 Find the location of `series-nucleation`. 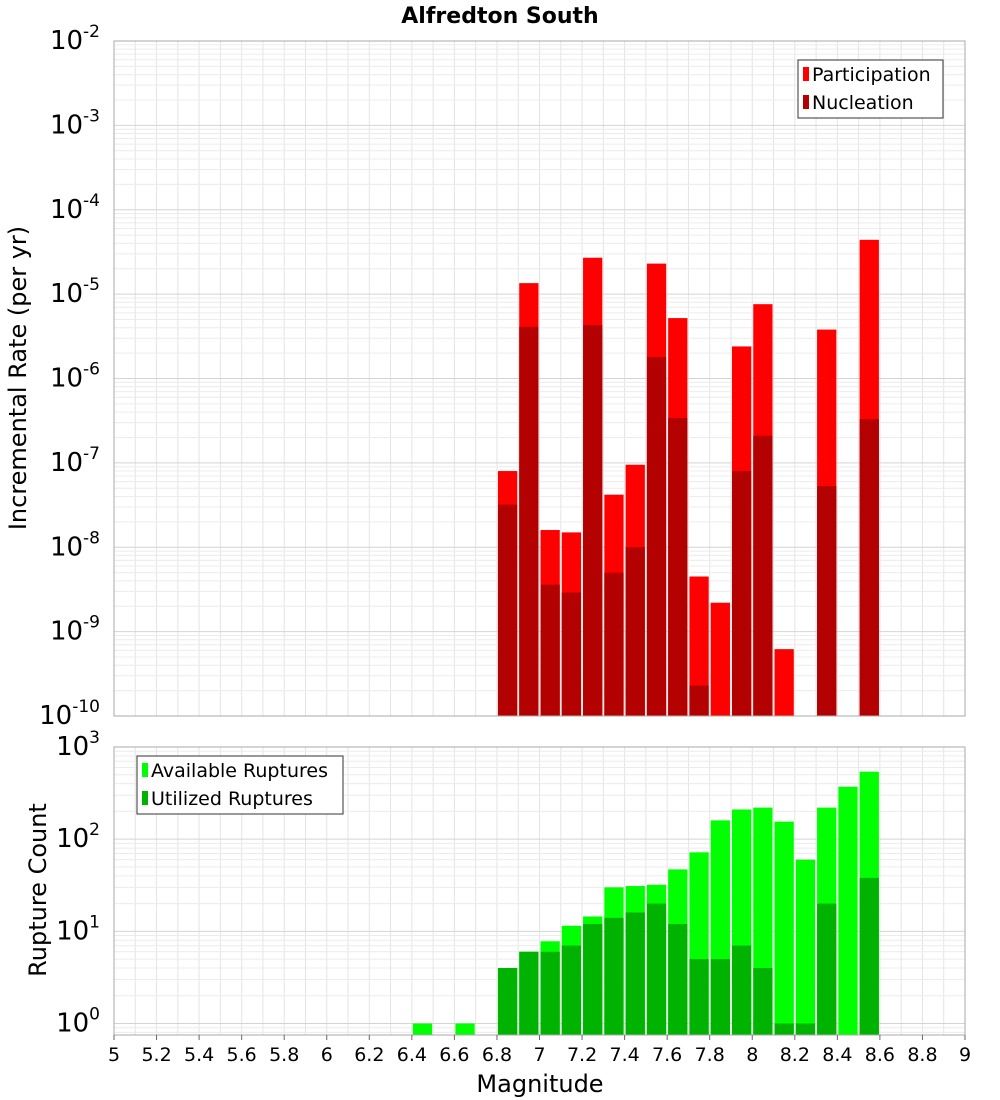

series-nucleation is located at coordinates (688, 520).